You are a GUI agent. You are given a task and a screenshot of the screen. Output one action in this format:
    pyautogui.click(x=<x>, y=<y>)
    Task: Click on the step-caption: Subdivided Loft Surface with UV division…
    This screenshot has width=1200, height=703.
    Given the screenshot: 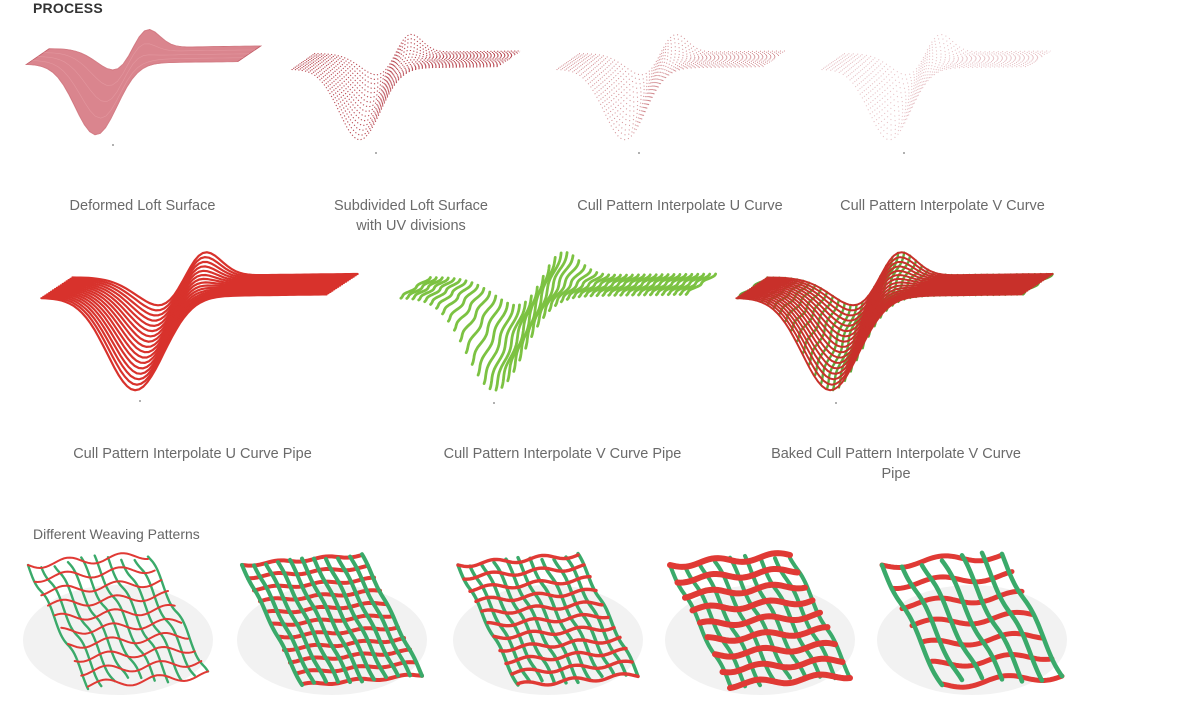 What is the action you would take?
    pyautogui.click(x=411, y=216)
    